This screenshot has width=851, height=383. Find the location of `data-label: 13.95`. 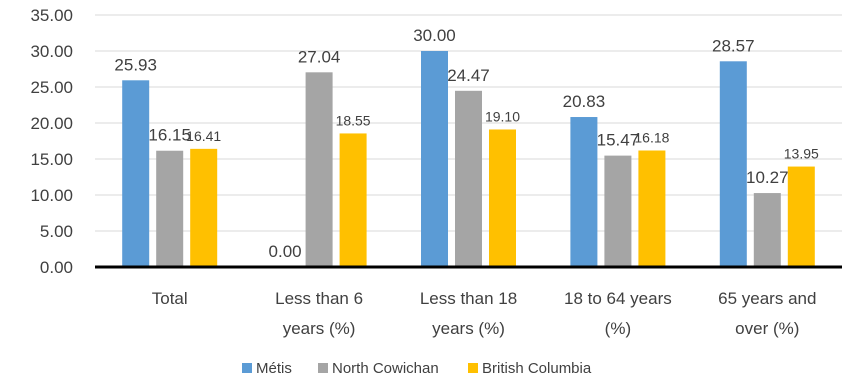

data-label: 13.95 is located at coordinates (801, 154).